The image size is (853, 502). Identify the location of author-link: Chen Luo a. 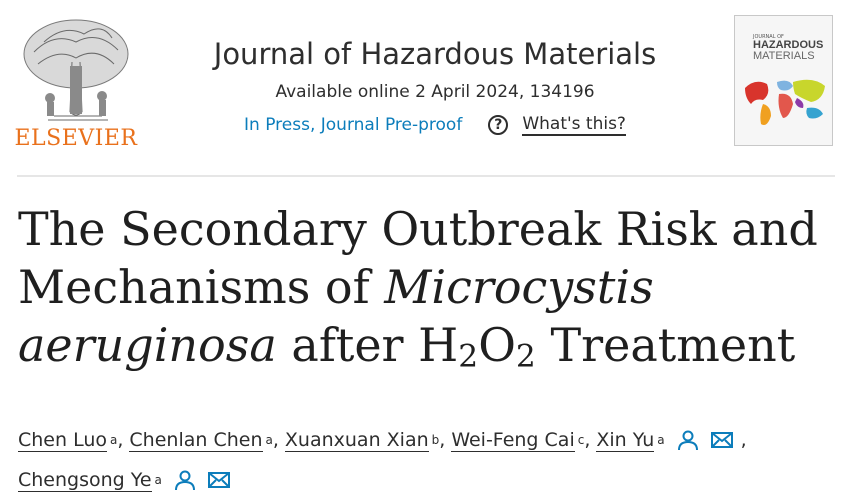
(68, 440).